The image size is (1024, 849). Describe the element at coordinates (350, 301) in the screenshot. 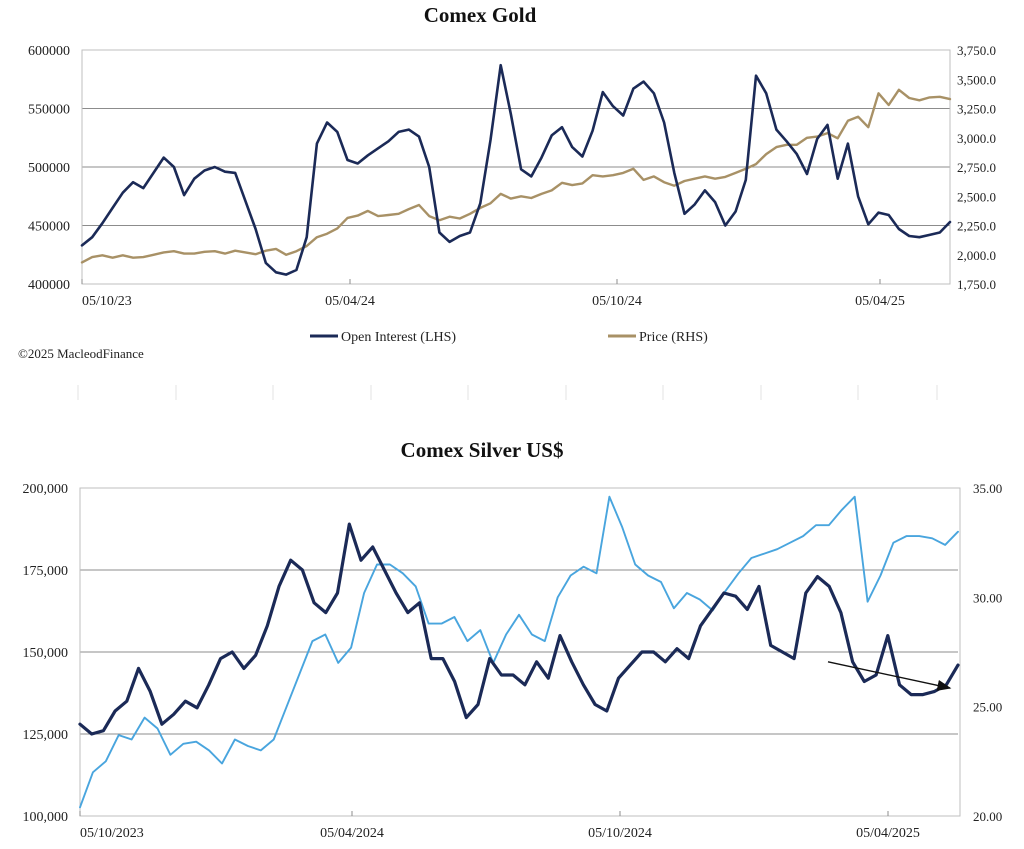

I see `x-axis-tick-label: 05/04/24` at that location.